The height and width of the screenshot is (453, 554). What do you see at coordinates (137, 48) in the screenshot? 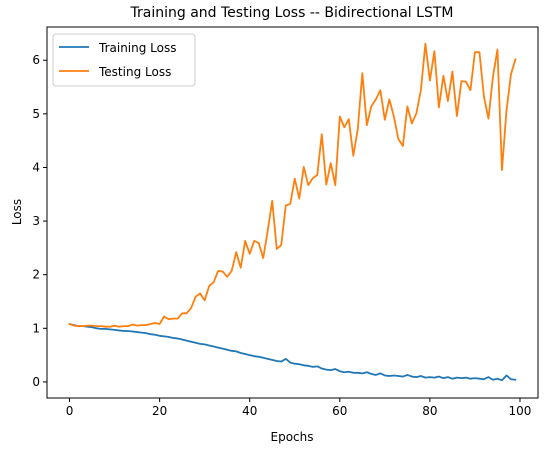
I see `legend-label-training-loss: Training Loss` at bounding box center [137, 48].